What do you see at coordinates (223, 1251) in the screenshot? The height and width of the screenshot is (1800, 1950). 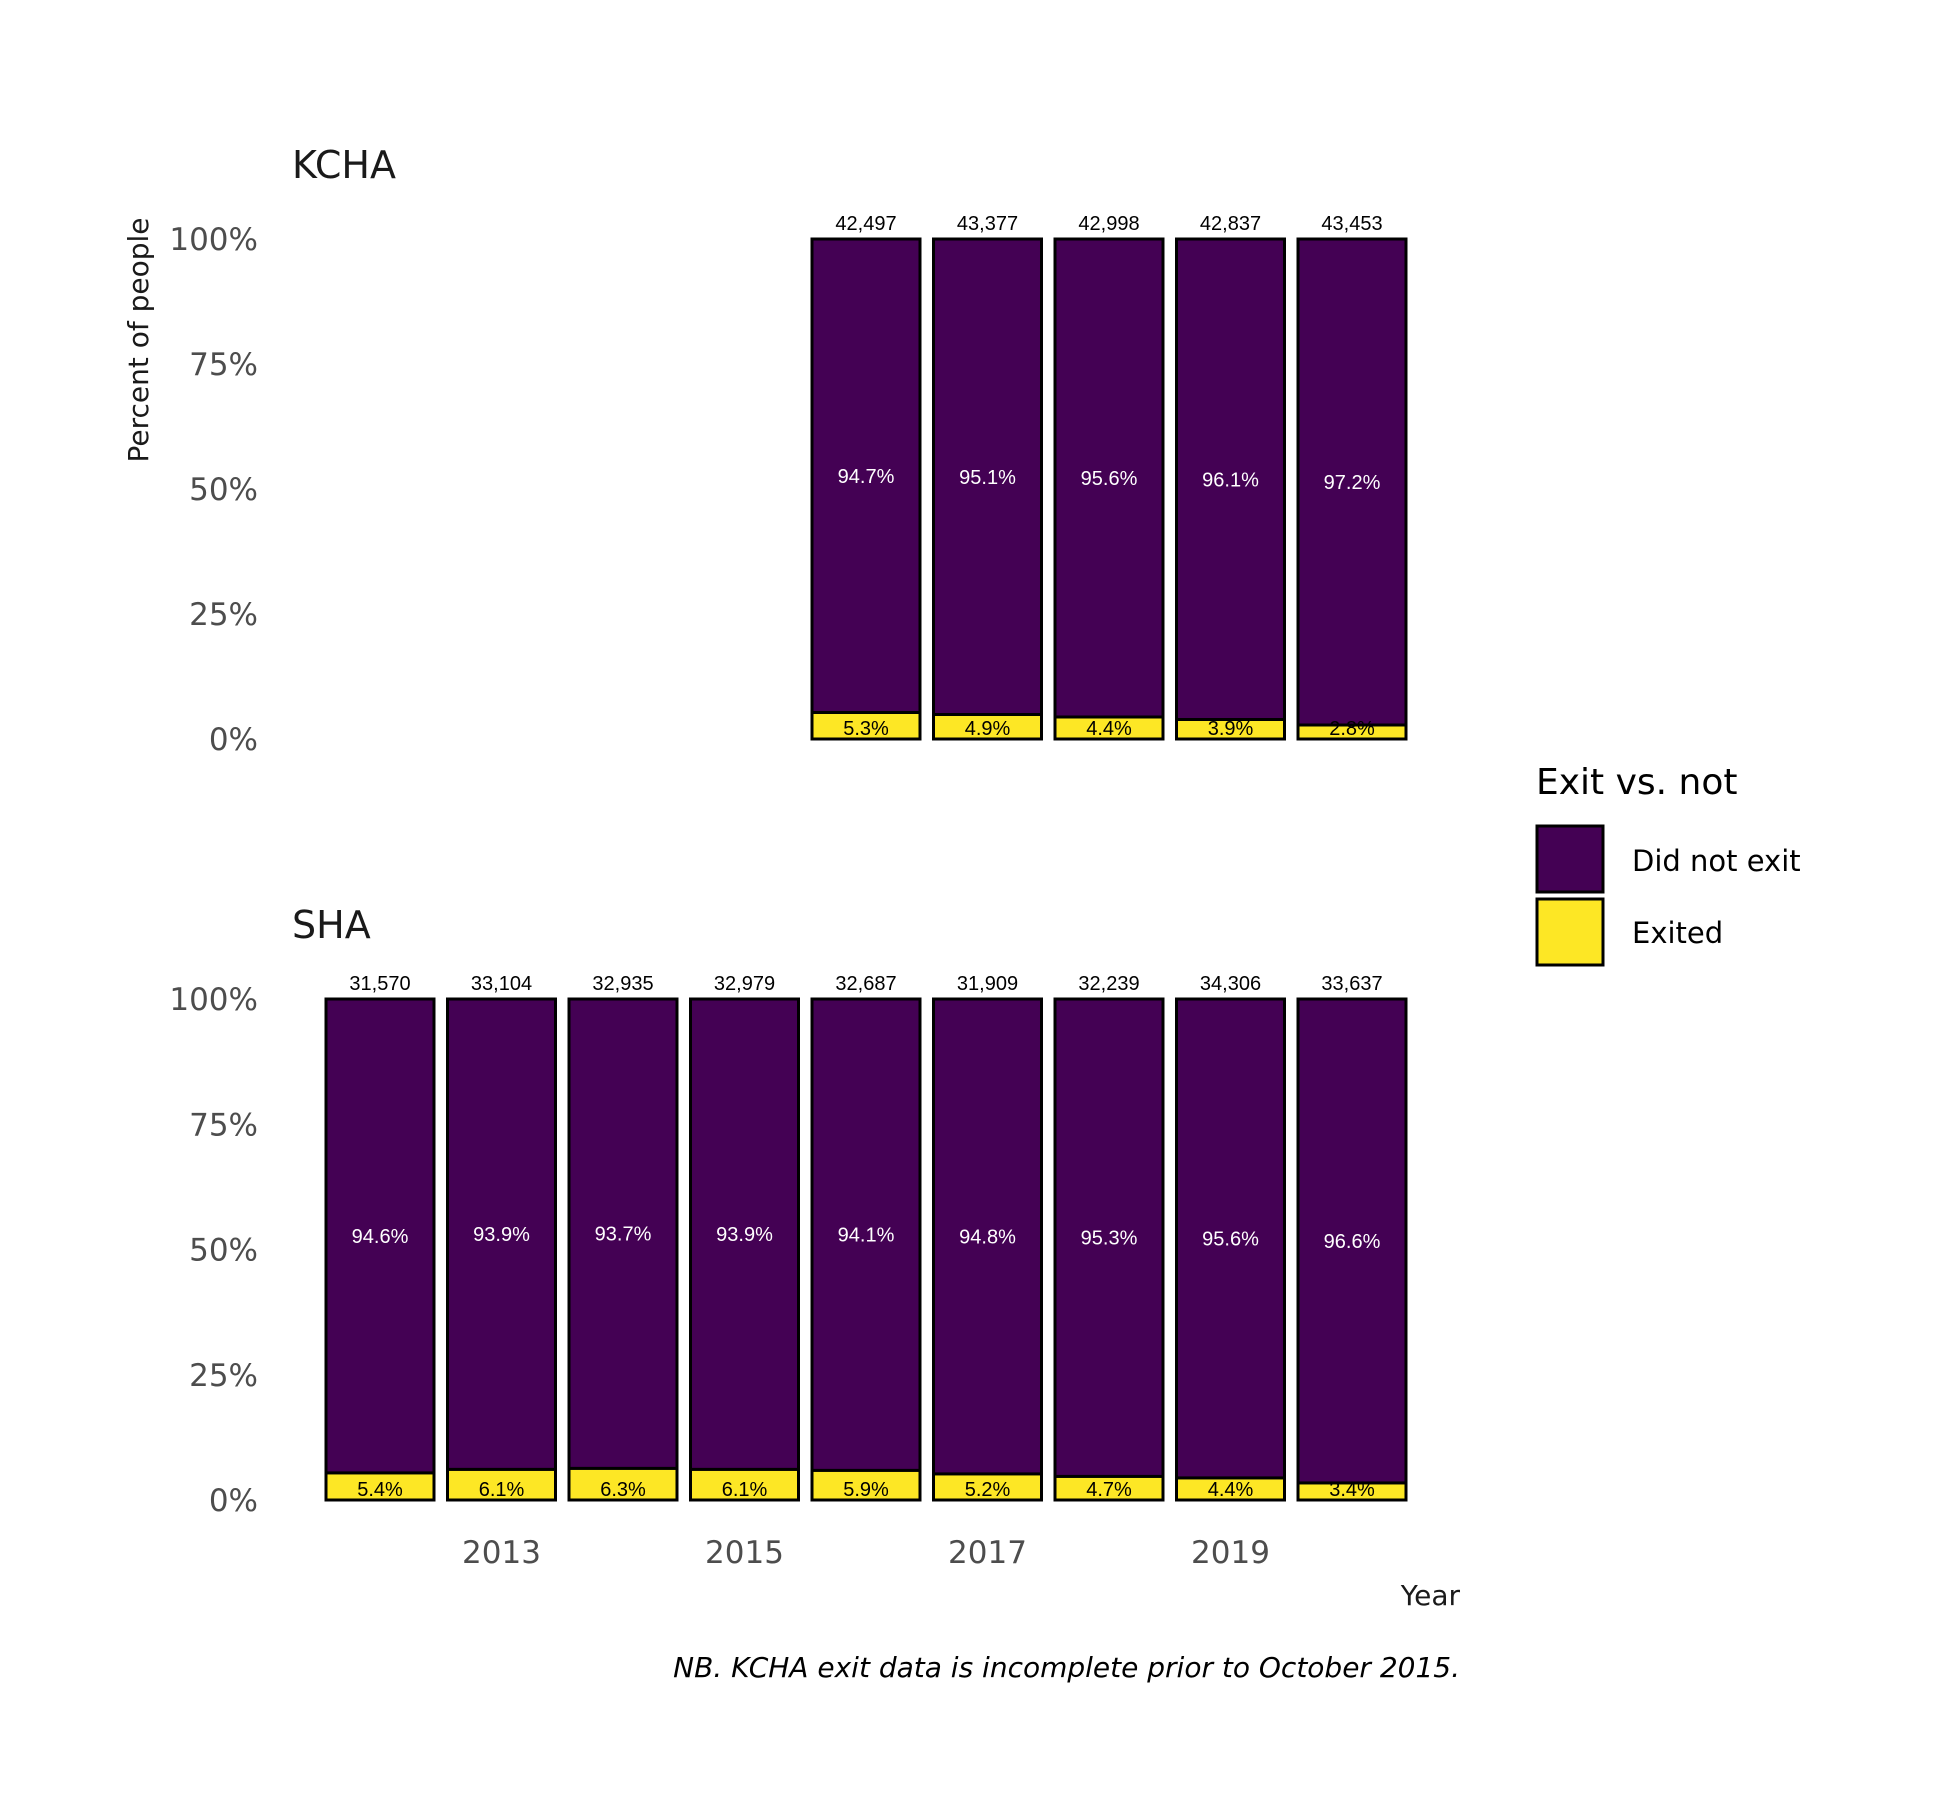 I see `sha-y-tick-label: 50%` at bounding box center [223, 1251].